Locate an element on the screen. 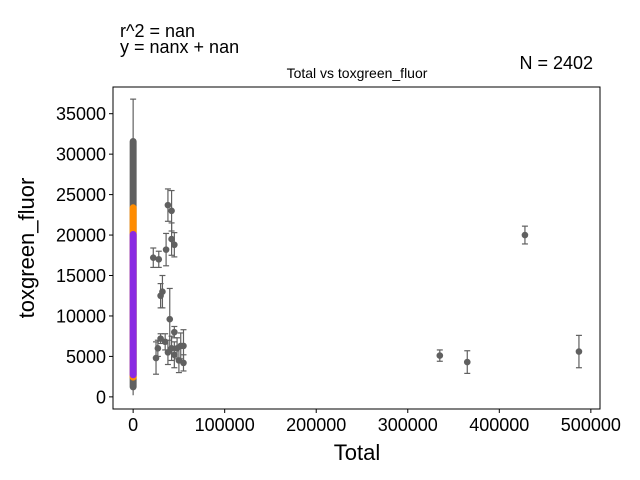 The image size is (640, 480). y-tick-label: 20000 is located at coordinates (81, 236).